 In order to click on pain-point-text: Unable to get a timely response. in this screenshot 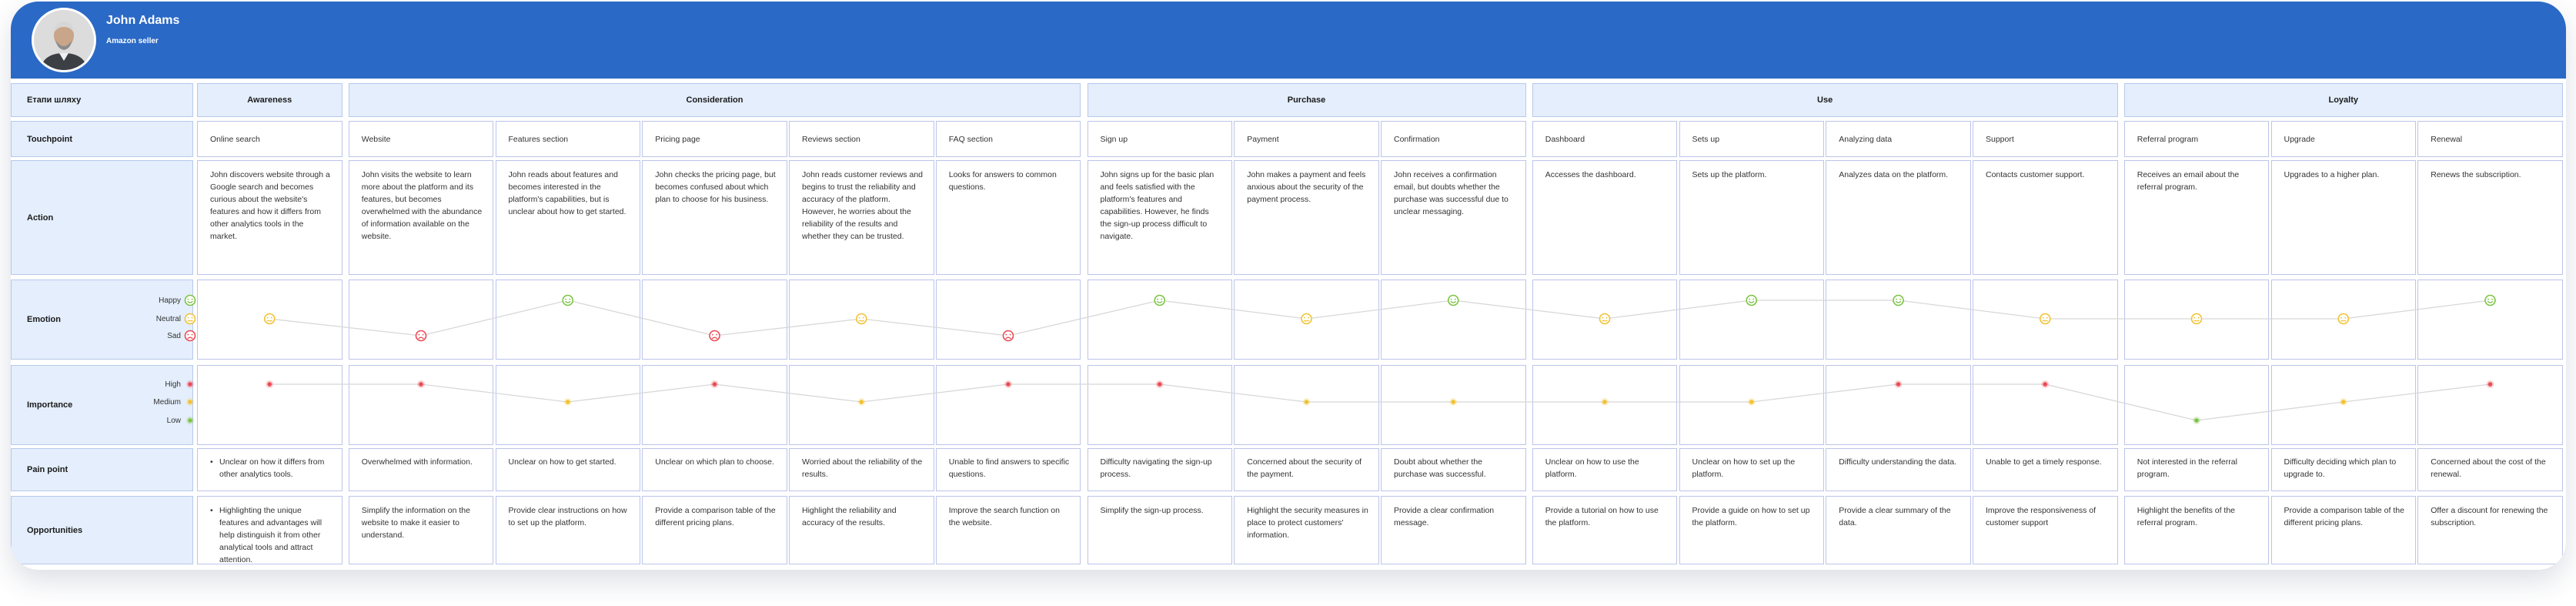, I will do `click(2044, 462)`.